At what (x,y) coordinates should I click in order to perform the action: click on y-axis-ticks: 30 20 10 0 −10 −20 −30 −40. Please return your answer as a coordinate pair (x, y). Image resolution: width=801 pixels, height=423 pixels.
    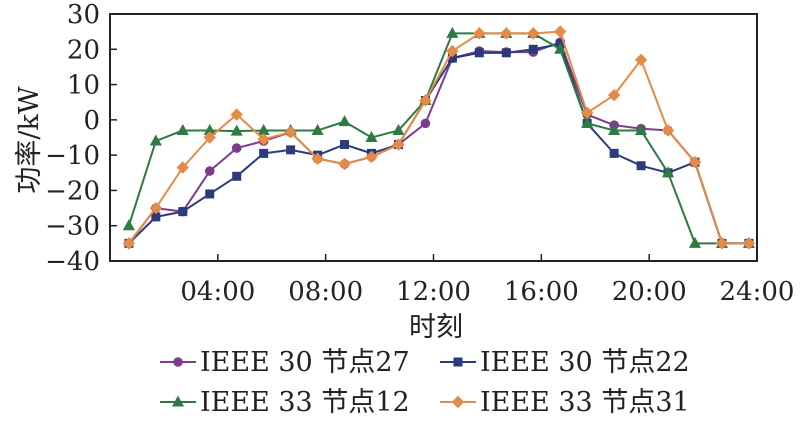
    Looking at the image, I should click on (81, 138).